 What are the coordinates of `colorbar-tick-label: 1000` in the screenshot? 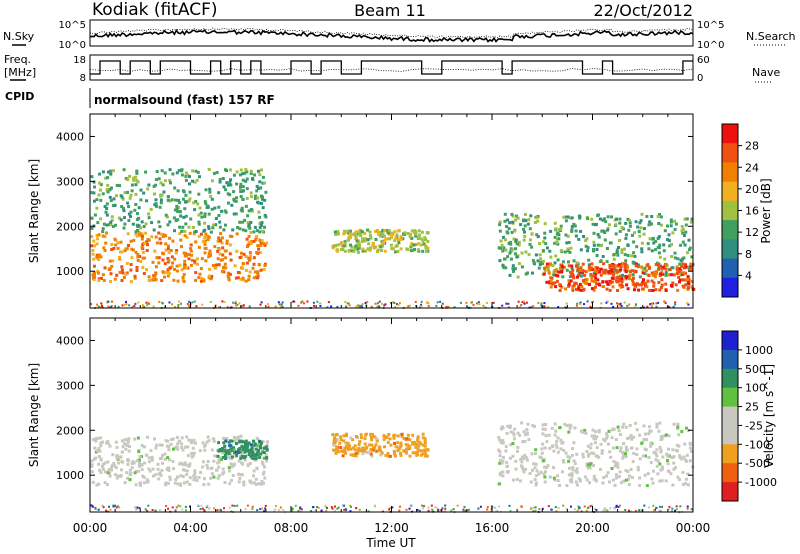 It's located at (759, 350).